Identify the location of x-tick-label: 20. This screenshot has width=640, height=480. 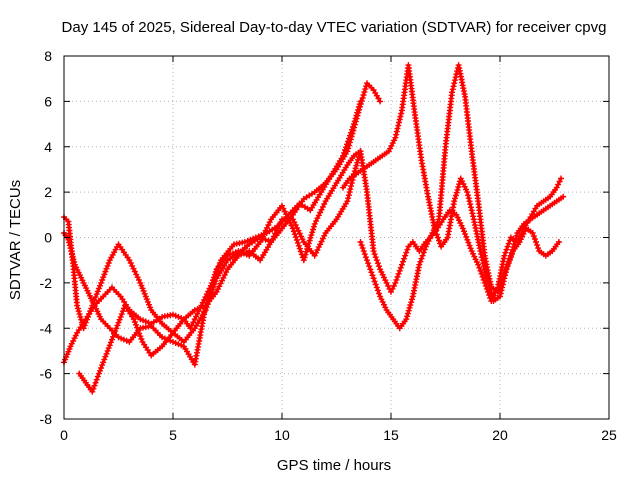
(500, 435).